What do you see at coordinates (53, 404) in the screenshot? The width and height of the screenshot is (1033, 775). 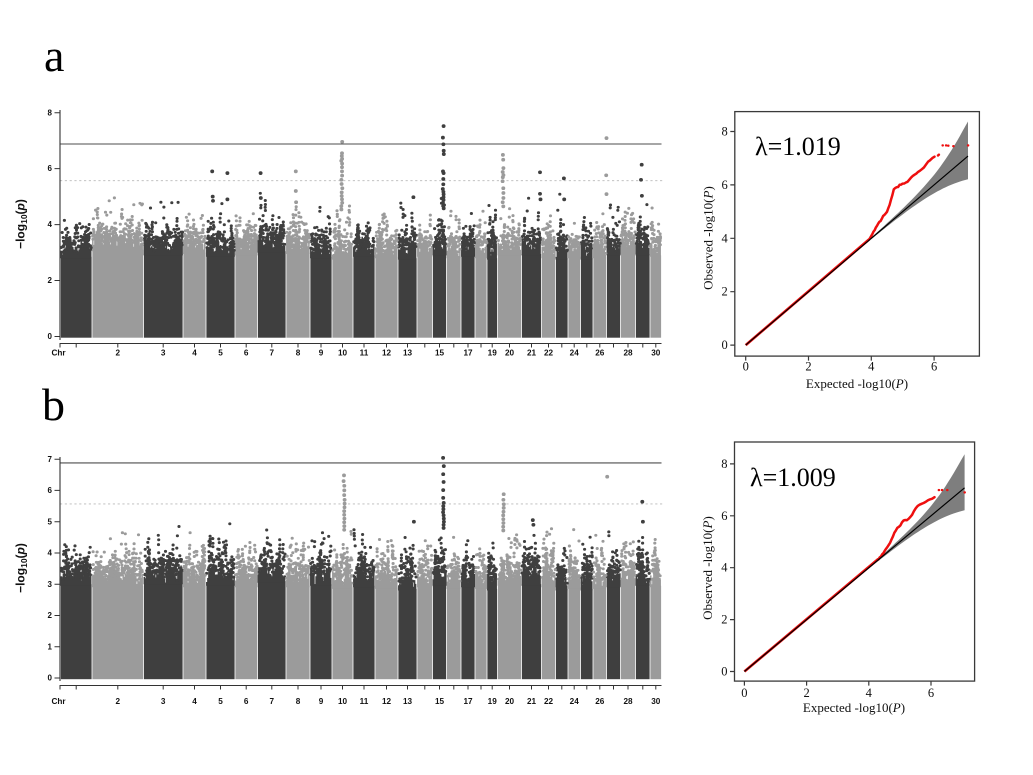 I see `svg-text: b` at bounding box center [53, 404].